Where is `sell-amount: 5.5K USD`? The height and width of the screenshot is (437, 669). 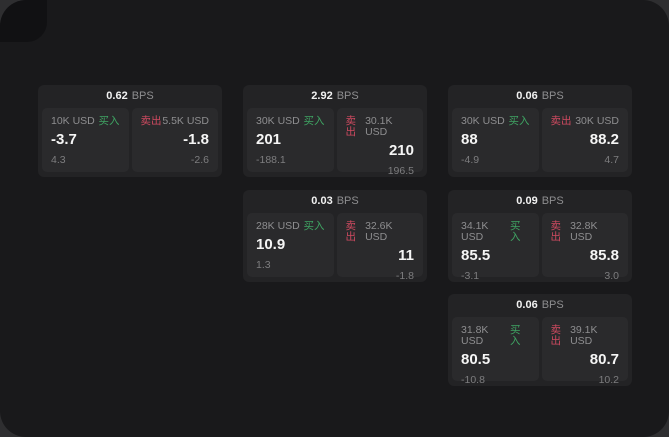 sell-amount: 5.5K USD is located at coordinates (185, 121).